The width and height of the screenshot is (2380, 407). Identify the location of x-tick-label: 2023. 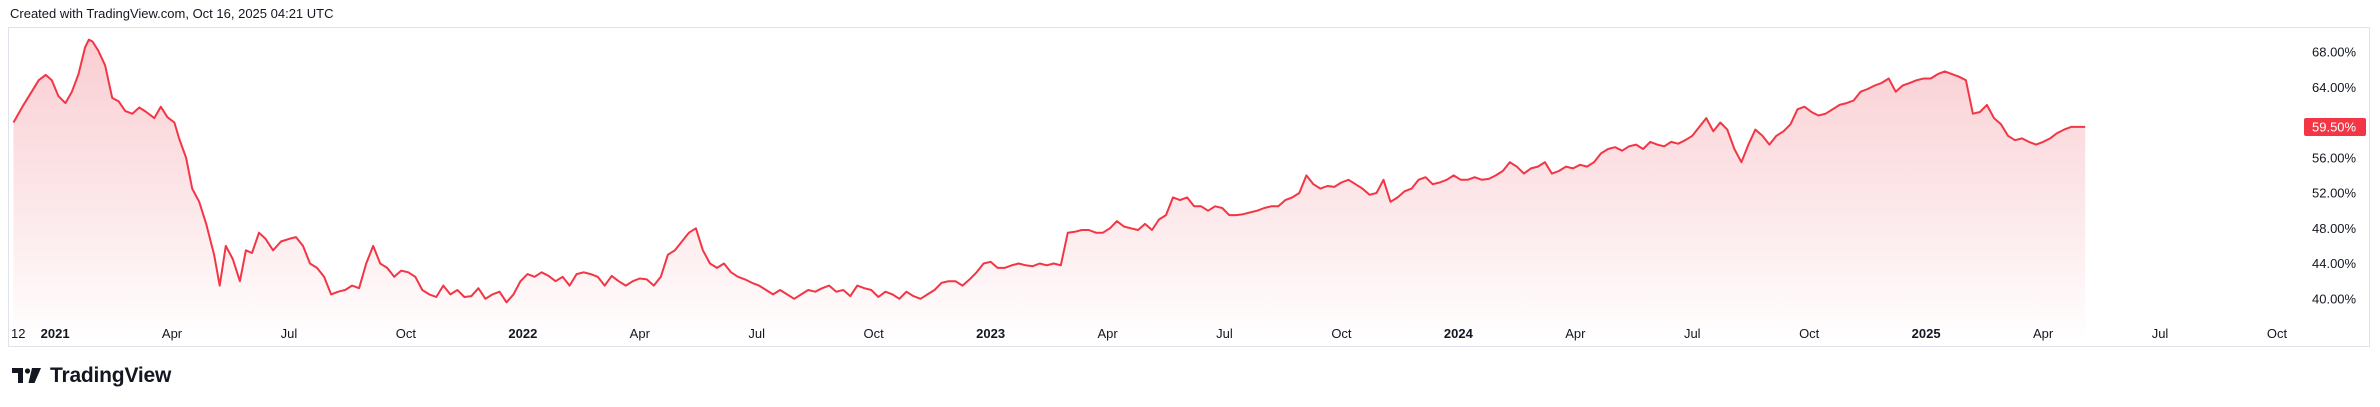
(990, 333).